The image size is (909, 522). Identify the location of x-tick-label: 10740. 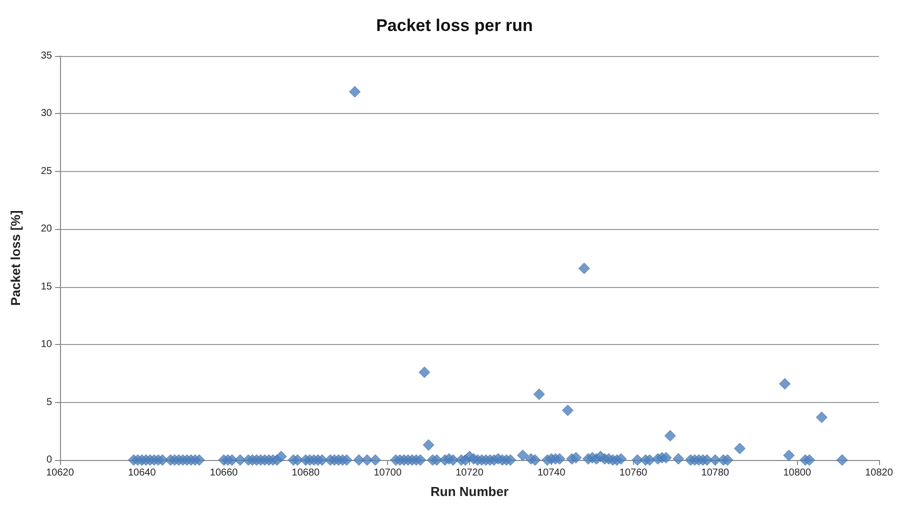
(551, 473).